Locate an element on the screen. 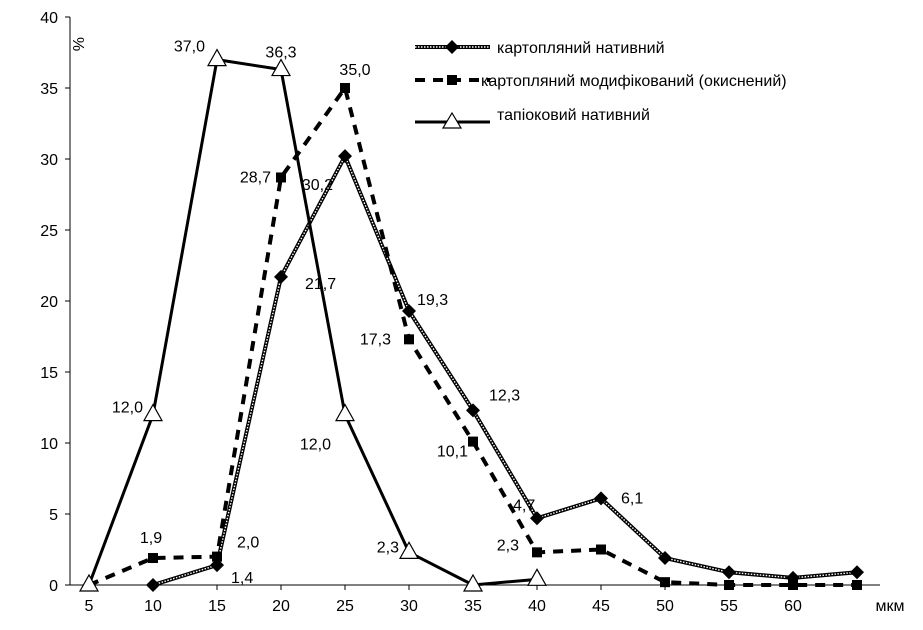  y-tick-label: 40 is located at coordinates (49, 18).